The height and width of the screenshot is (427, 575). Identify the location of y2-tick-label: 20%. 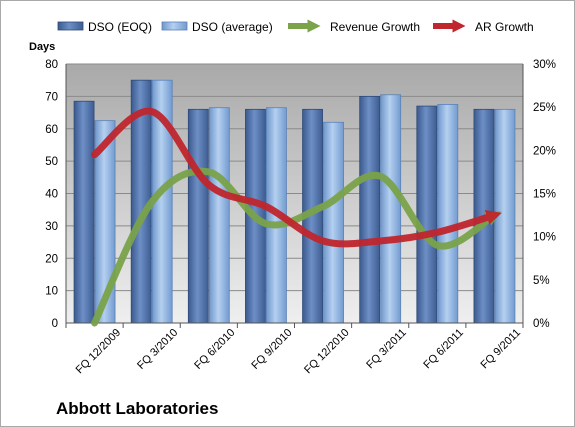
(544, 151).